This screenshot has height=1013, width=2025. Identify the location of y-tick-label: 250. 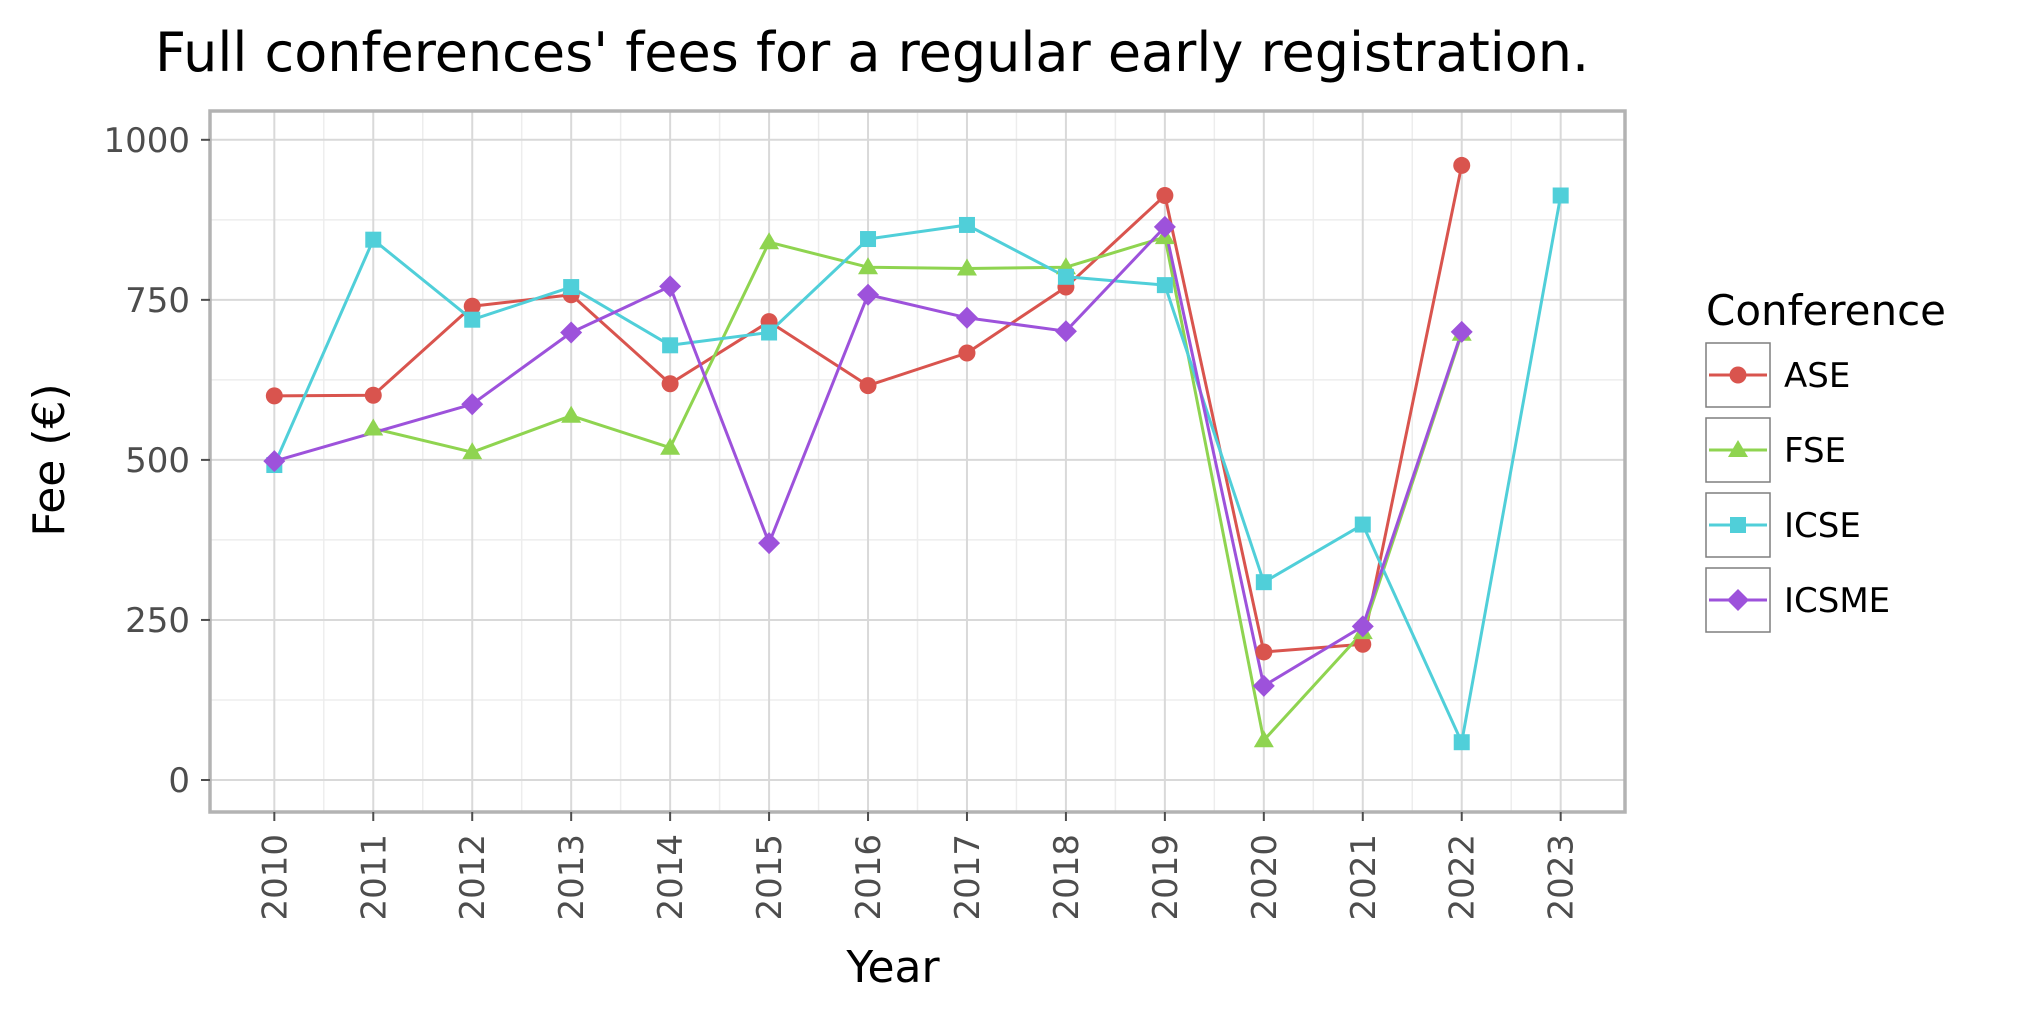
(157, 621).